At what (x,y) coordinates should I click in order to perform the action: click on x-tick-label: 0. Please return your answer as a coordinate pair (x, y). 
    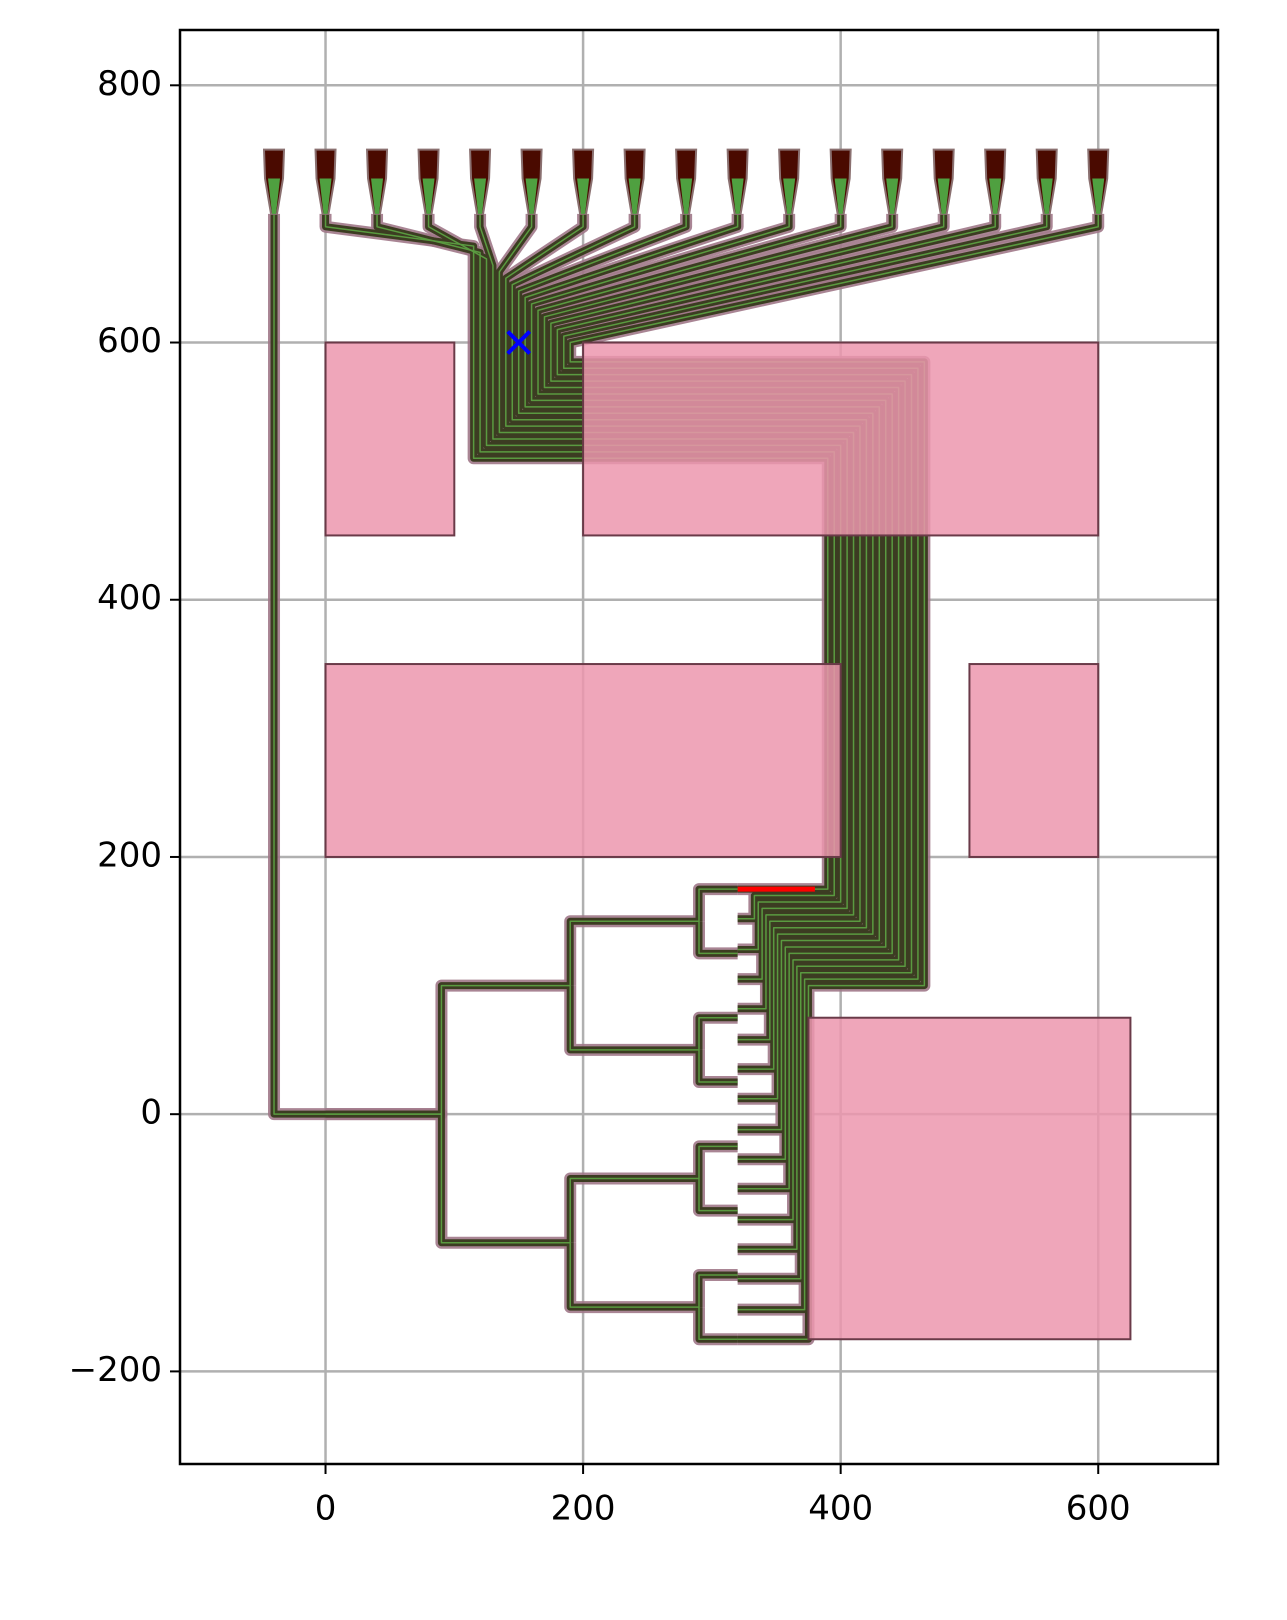
    Looking at the image, I should click on (326, 1509).